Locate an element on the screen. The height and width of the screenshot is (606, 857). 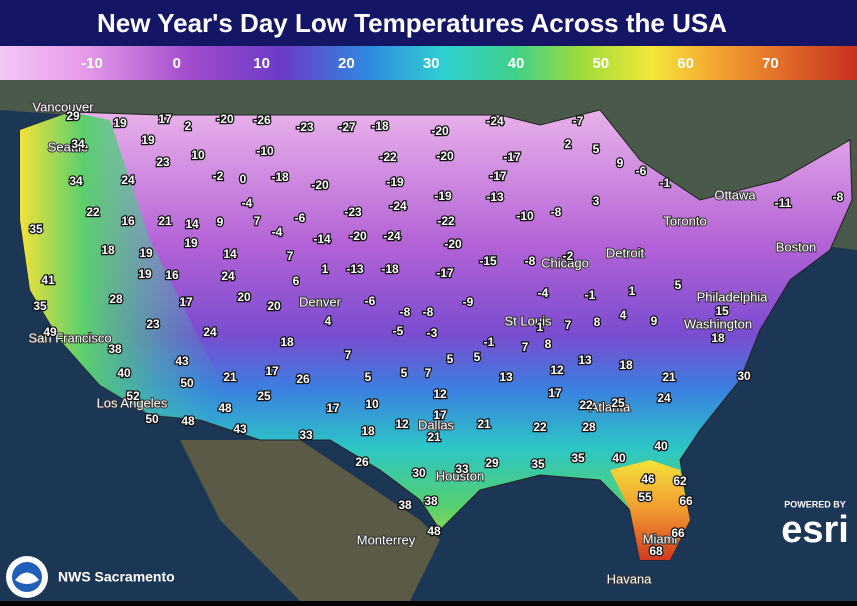
temperature-label: -9 is located at coordinates (468, 302).